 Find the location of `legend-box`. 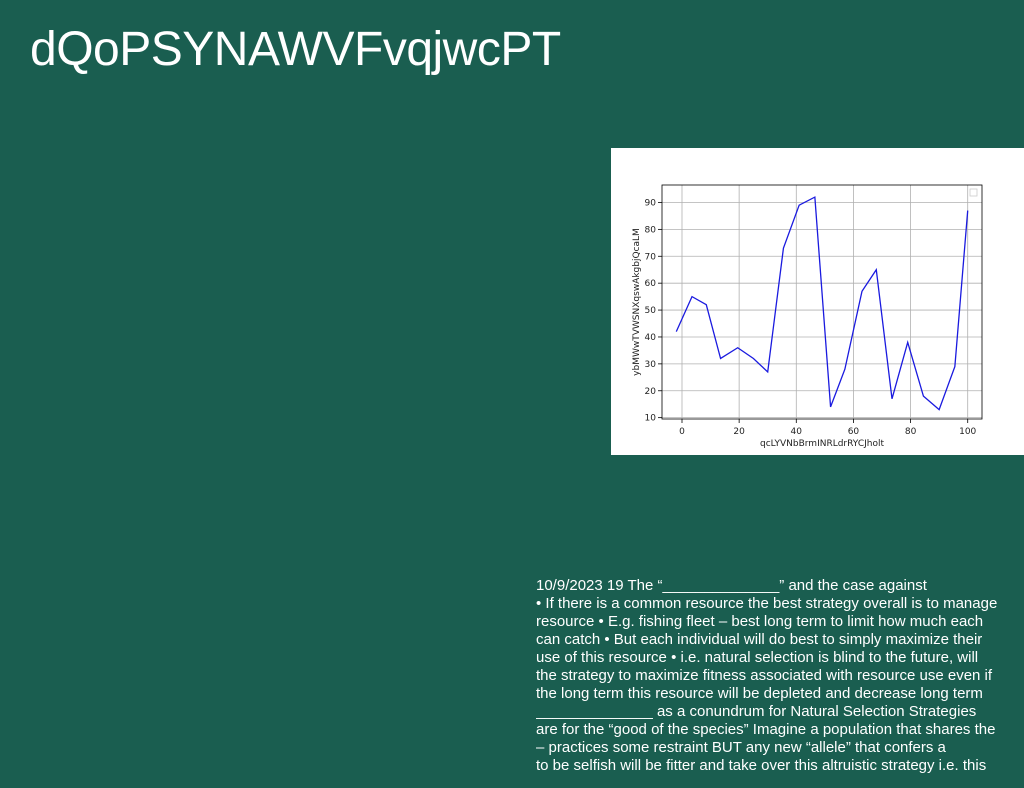

legend-box is located at coordinates (973, 192).